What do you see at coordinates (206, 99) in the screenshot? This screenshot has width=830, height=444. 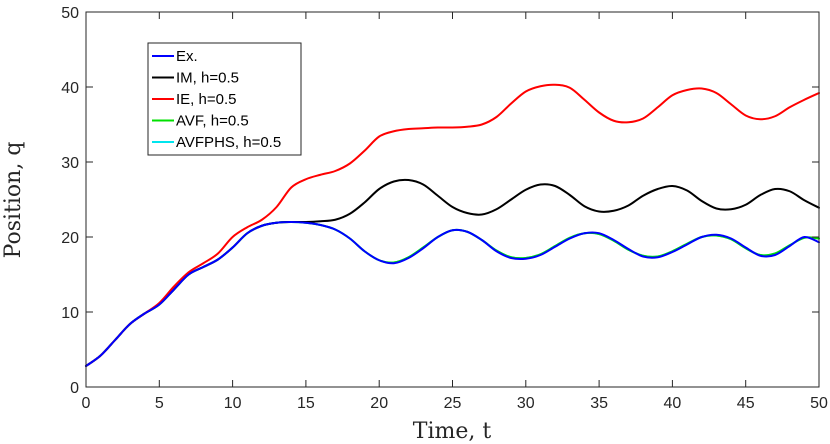 I see `legend-label: IE, h=0.5` at bounding box center [206, 99].